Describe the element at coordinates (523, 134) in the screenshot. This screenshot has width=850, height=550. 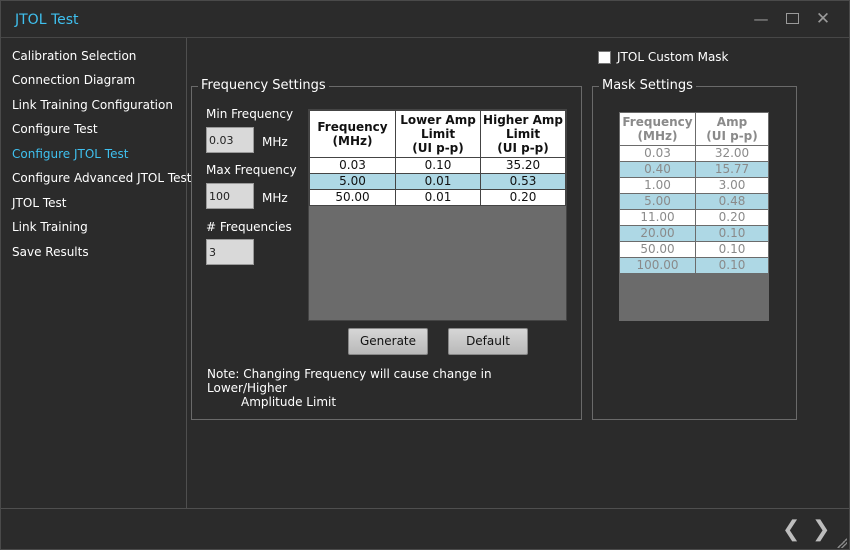
I see `table-header: Higher Amp Limit (UI p-p)` at that location.